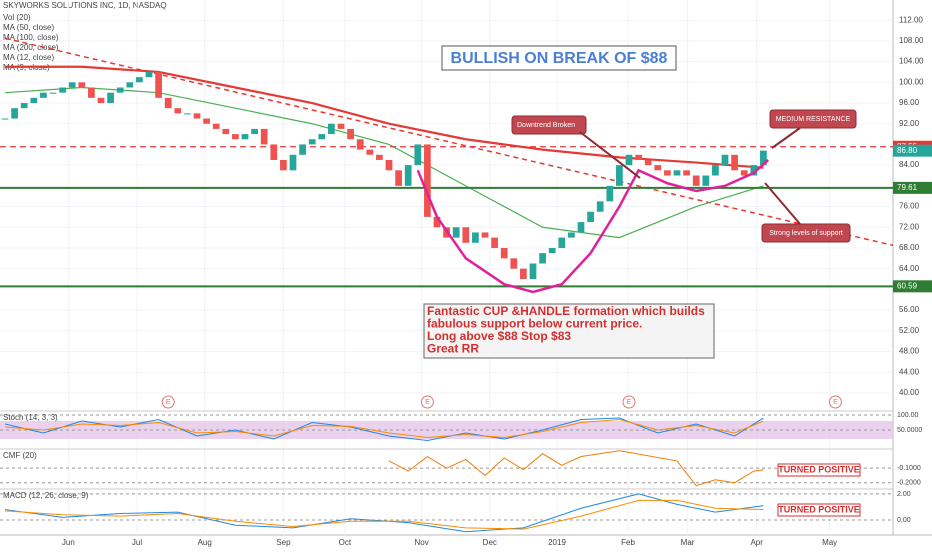  What do you see at coordinates (907, 285) in the screenshot?
I see `price-tag-label: 60.59` at bounding box center [907, 285].